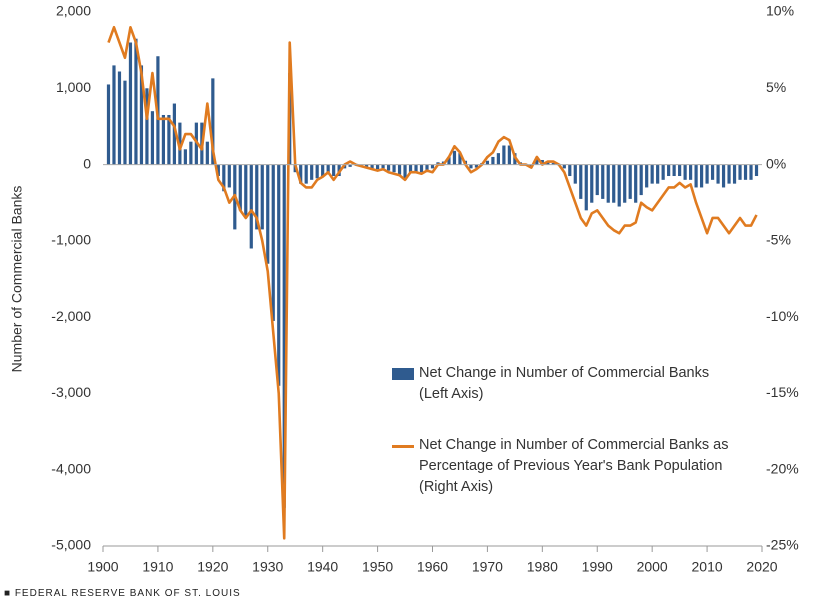 The image size is (830, 602). Describe the element at coordinates (778, 240) in the screenshot. I see `y2-tick-label: -5%` at that location.